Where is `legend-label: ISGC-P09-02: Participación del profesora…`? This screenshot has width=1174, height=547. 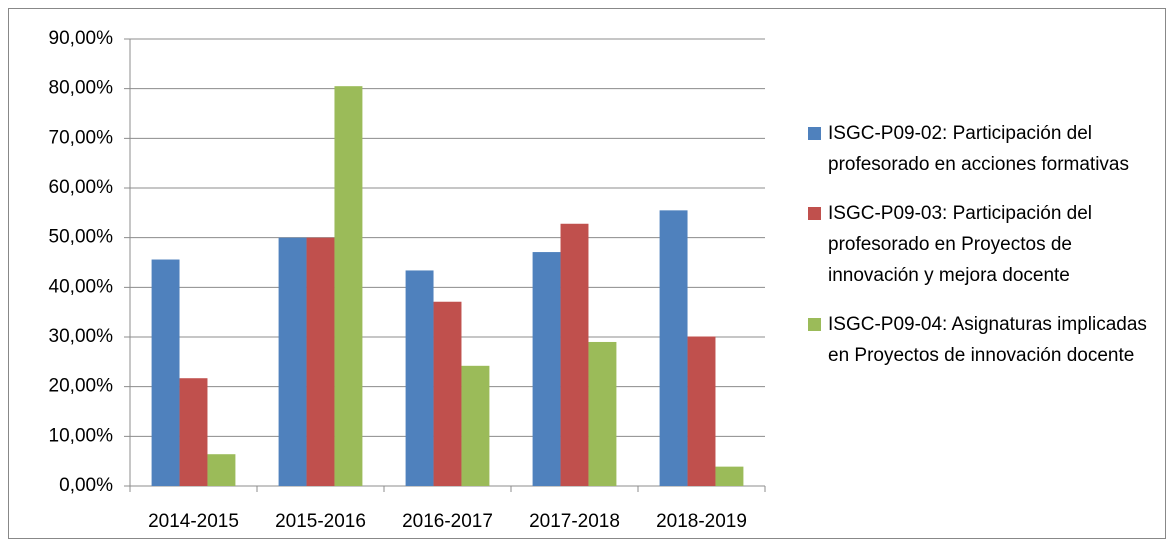 legend-label: ISGC-P09-02: Participación del profesora… is located at coordinates (978, 149).